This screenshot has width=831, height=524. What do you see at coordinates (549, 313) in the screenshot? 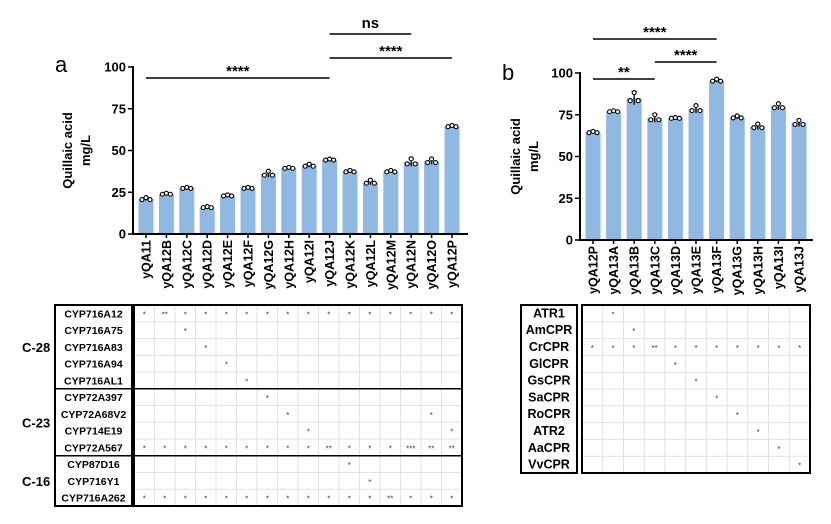
I see `gene-label: ATR1` at bounding box center [549, 313].